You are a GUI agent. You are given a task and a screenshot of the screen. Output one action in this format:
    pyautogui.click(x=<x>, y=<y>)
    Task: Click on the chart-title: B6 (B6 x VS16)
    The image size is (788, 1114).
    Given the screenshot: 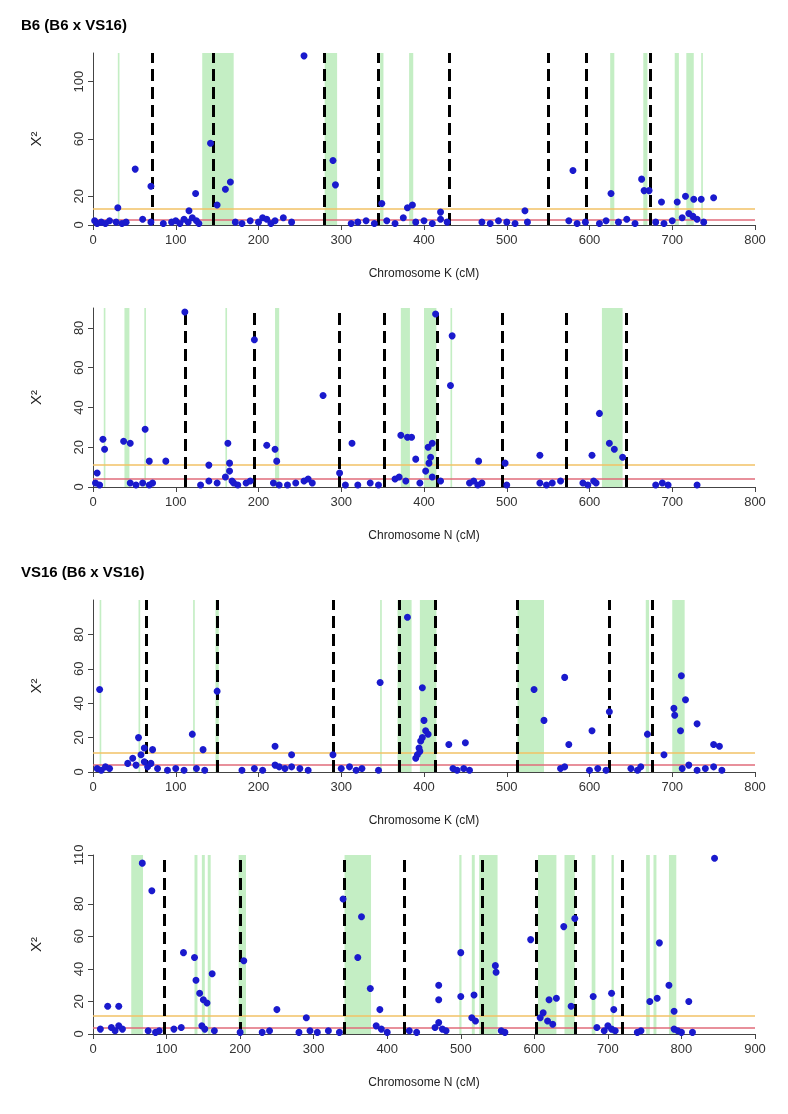 What is the action you would take?
    pyautogui.click(x=74, y=24)
    